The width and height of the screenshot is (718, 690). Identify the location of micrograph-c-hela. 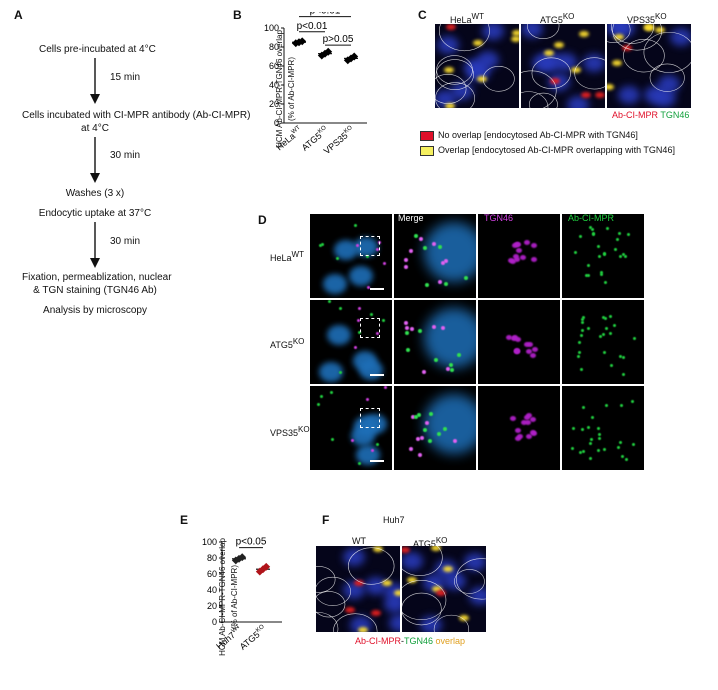
(477, 66).